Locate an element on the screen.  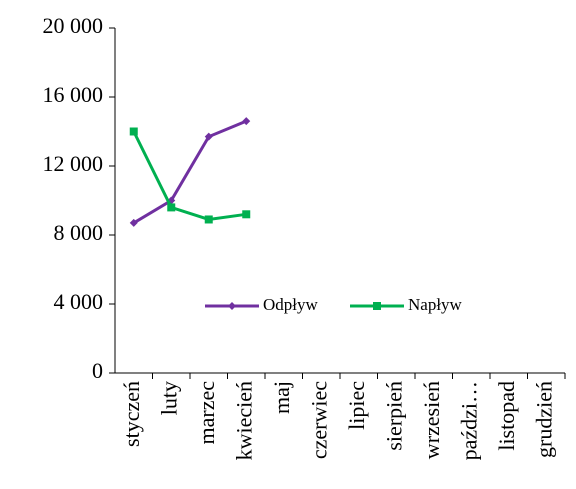
x-tick-label: luty is located at coordinates (168, 398).